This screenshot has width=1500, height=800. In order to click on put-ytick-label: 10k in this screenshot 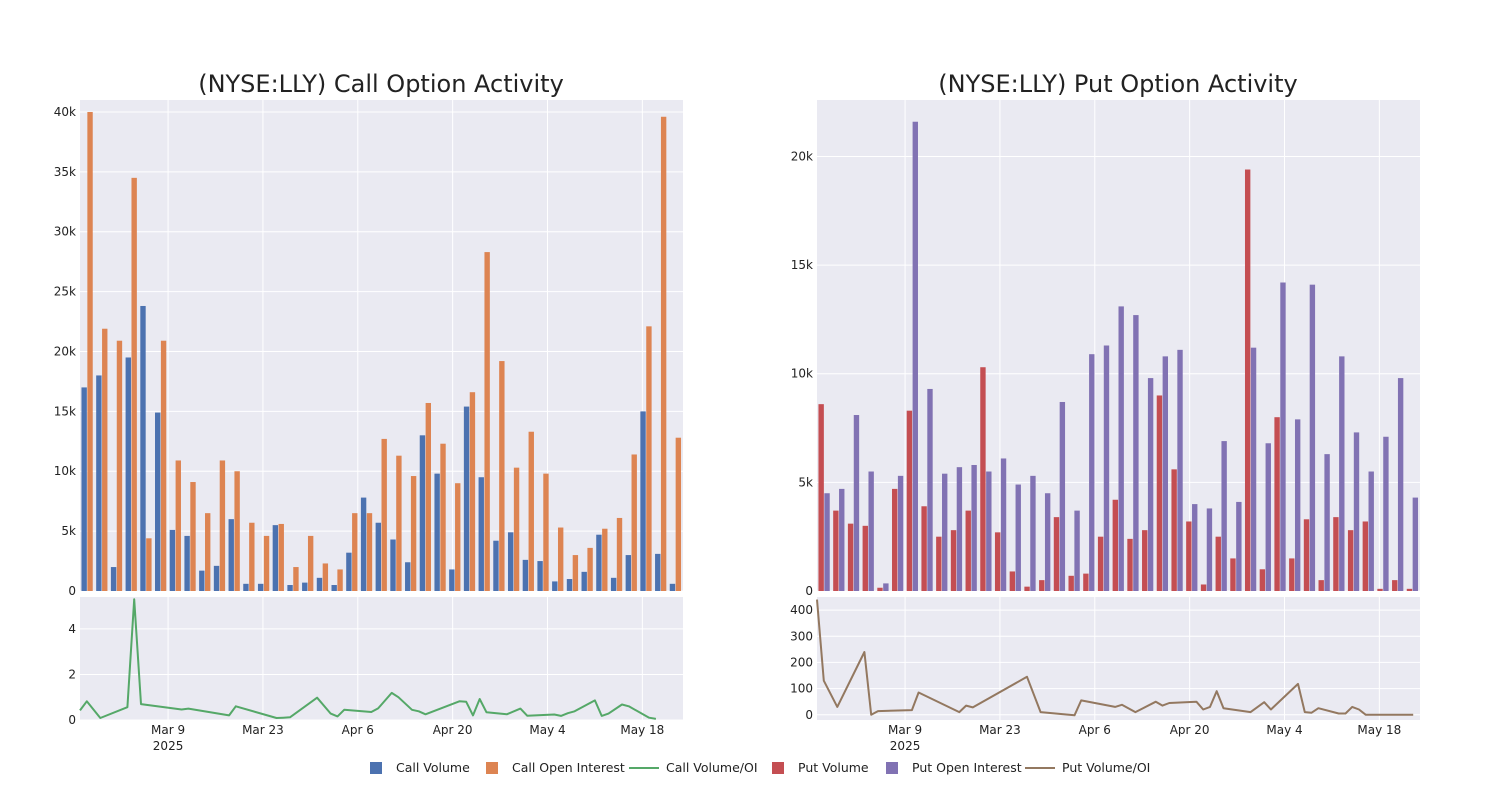, I will do `click(802, 374)`.